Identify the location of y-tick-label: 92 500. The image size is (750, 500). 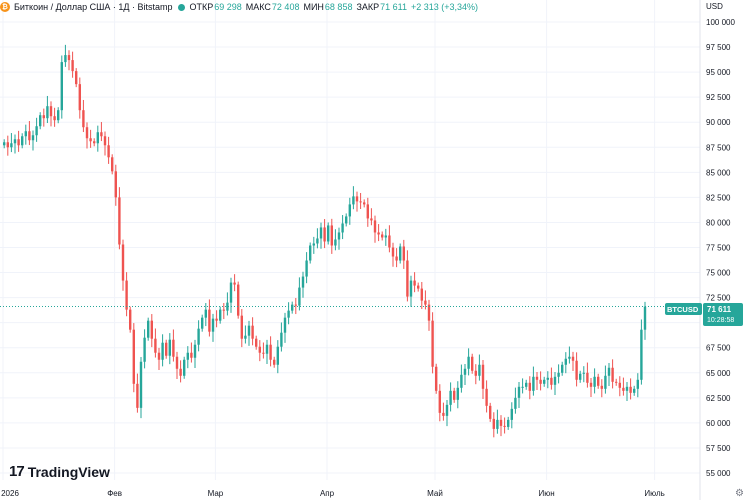
(718, 97).